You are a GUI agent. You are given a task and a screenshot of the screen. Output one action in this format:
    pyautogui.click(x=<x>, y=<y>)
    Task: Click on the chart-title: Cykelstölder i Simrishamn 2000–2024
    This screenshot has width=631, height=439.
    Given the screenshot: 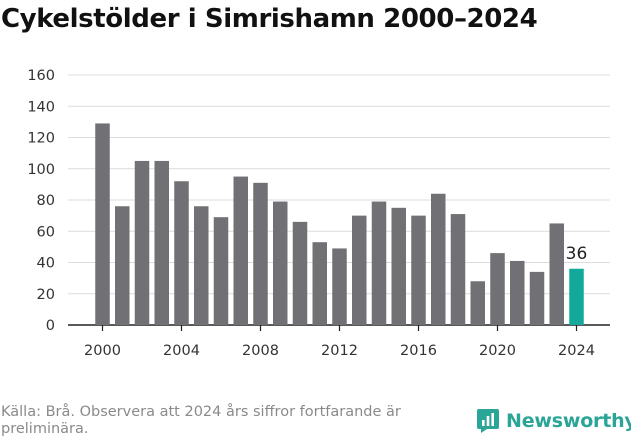 What is the action you would take?
    pyautogui.click(x=269, y=19)
    